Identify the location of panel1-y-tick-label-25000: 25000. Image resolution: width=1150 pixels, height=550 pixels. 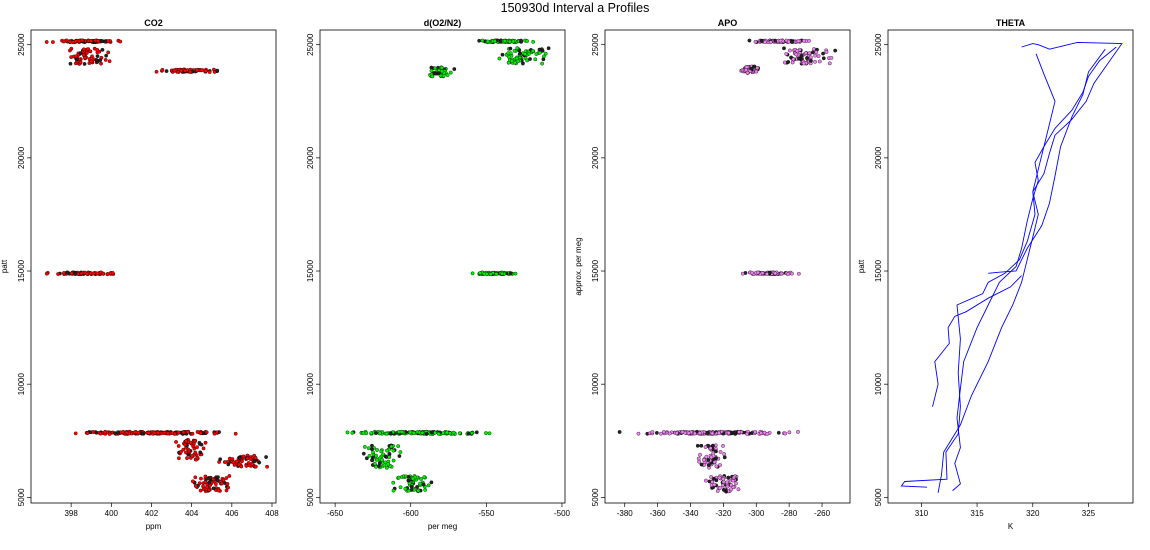
(310, 44).